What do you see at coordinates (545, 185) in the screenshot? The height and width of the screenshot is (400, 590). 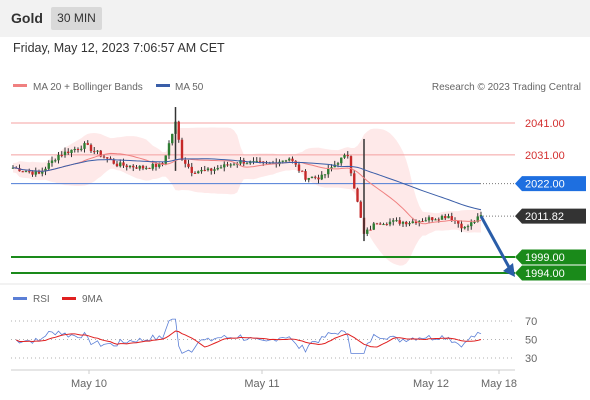 I see `pivot-label: 2022.00` at bounding box center [545, 185].